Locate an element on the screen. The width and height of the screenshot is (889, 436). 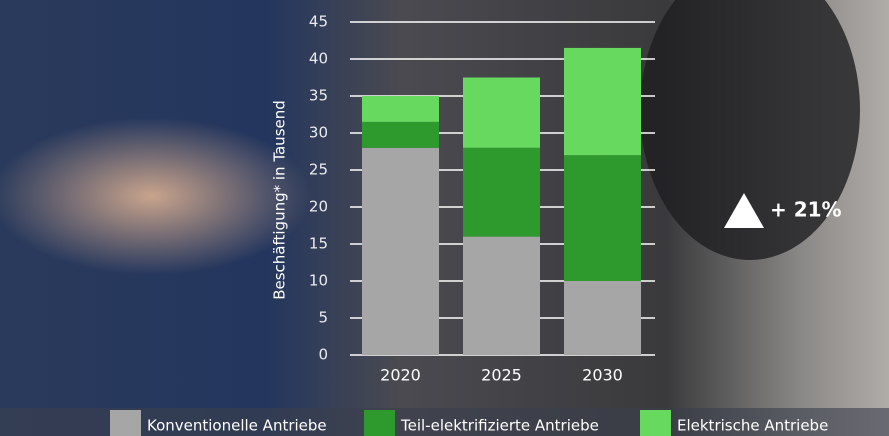
x-tick-label: 2025 is located at coordinates (501, 375).